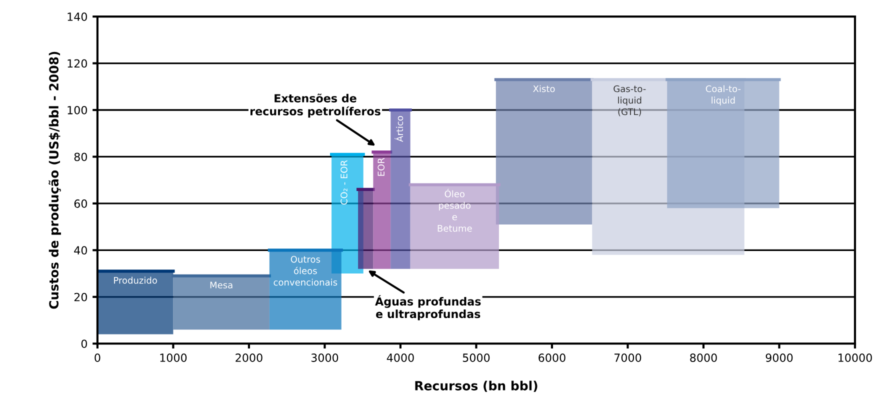  Describe the element at coordinates (400, 358) in the screenshot. I see `x-tick-label: 4000` at that location.